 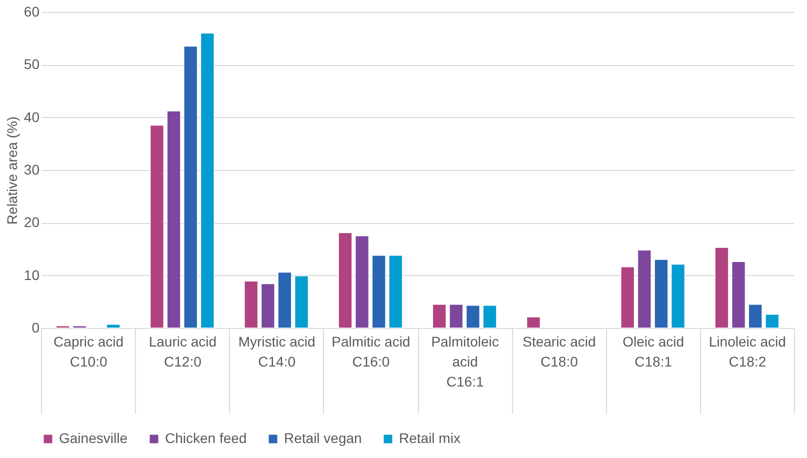 I want to click on x-tick-label: Palmitoleic acid C16:1, so click(x=465, y=362).